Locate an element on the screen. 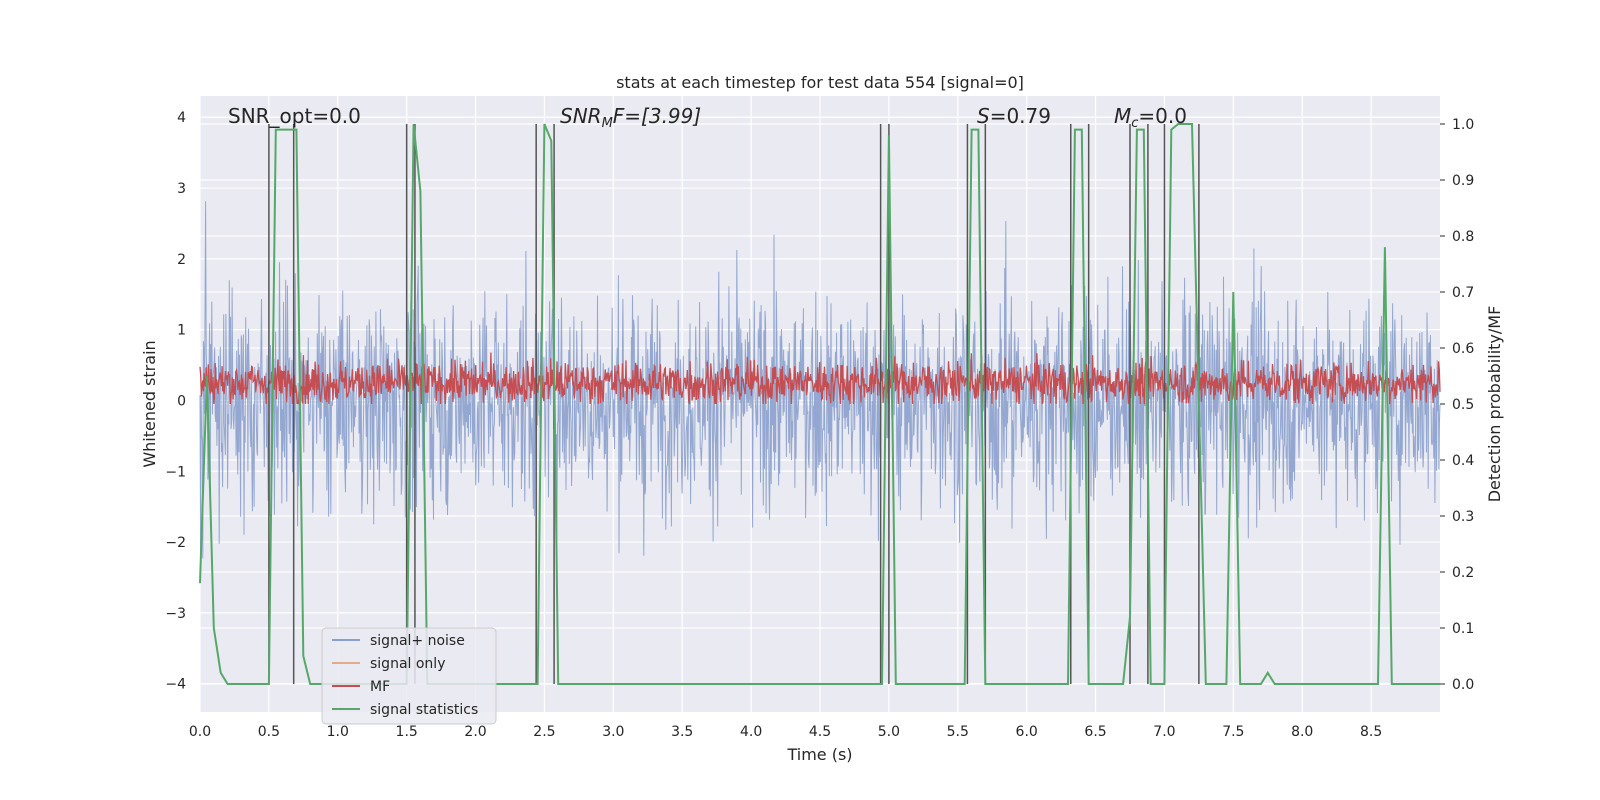  y2-tick-label-9: 0.1 is located at coordinates (1463, 629).